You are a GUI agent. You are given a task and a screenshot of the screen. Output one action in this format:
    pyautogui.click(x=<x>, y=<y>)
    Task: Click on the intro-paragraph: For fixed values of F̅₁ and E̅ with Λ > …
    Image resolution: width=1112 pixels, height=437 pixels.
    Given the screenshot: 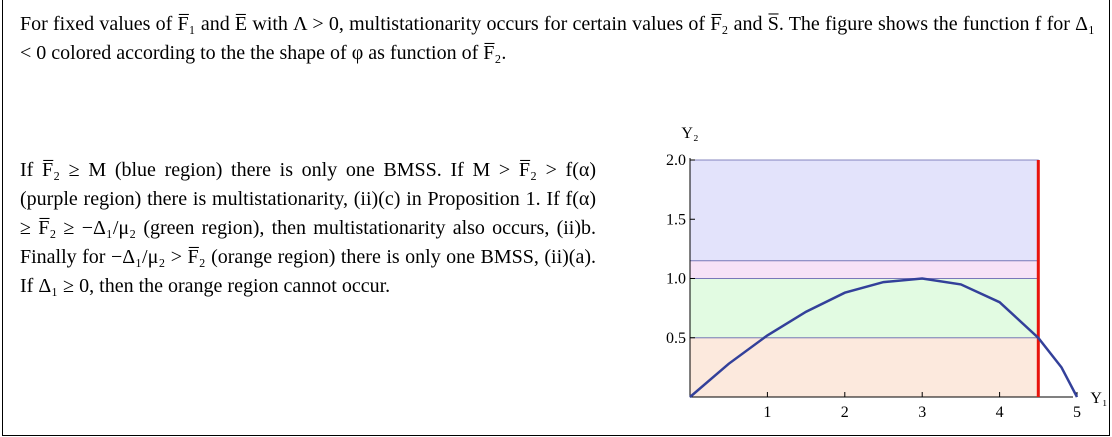 What is the action you would take?
    pyautogui.click(x=557, y=38)
    